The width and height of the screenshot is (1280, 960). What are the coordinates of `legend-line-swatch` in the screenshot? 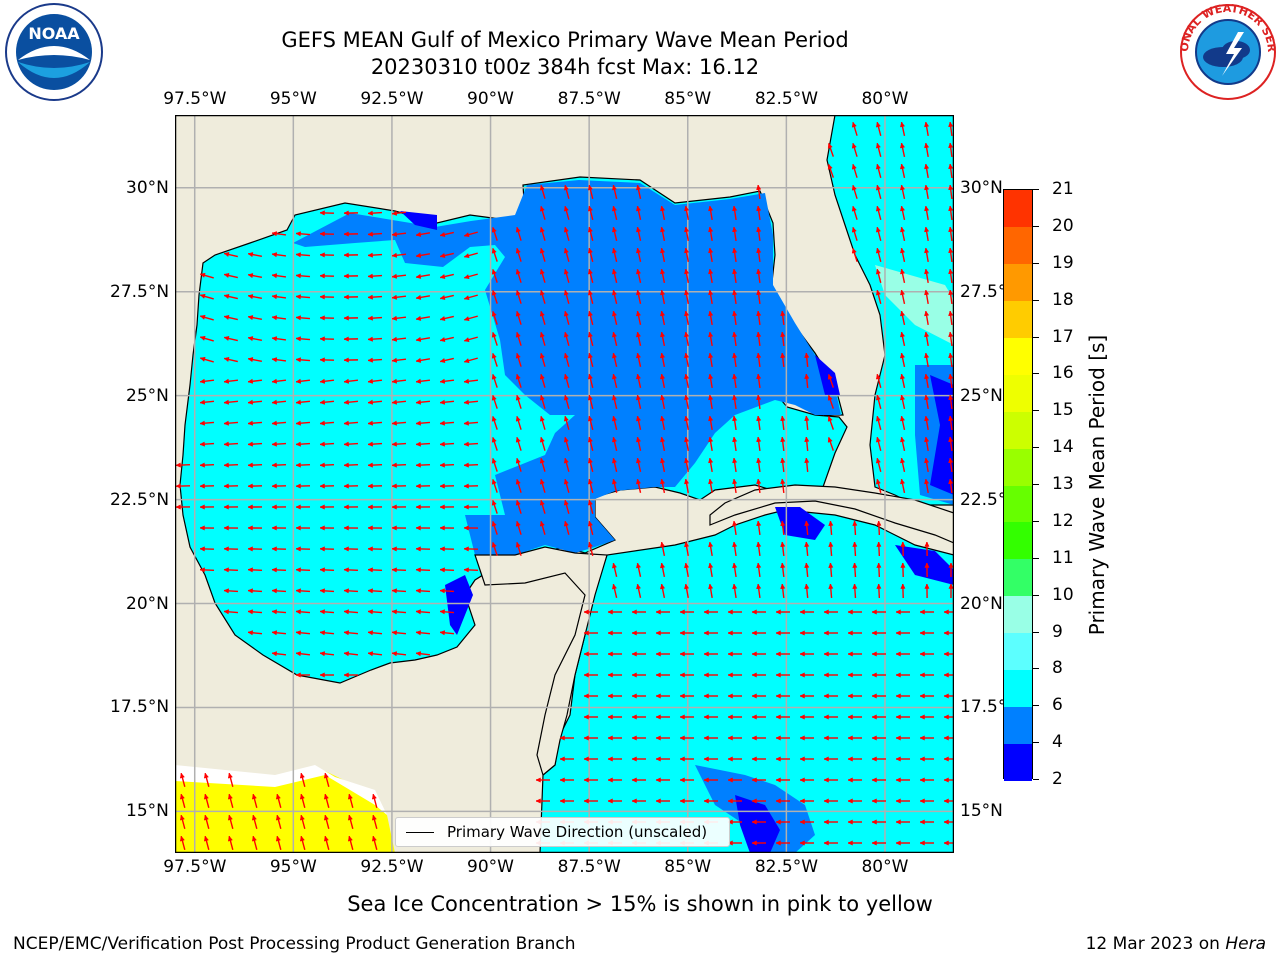 It's located at (420, 832).